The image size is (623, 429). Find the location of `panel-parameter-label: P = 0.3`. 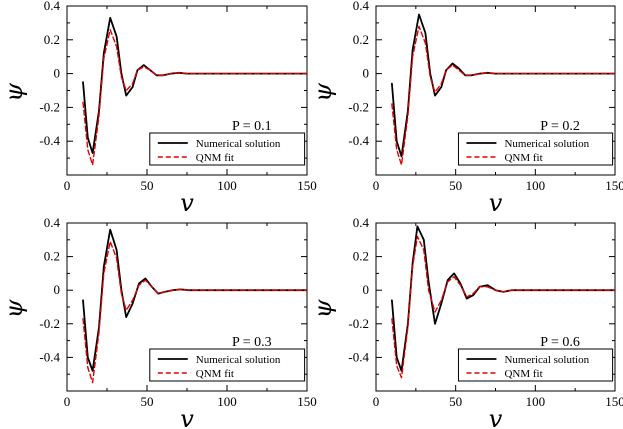

panel-parameter-label: P = 0.3 is located at coordinates (252, 342).